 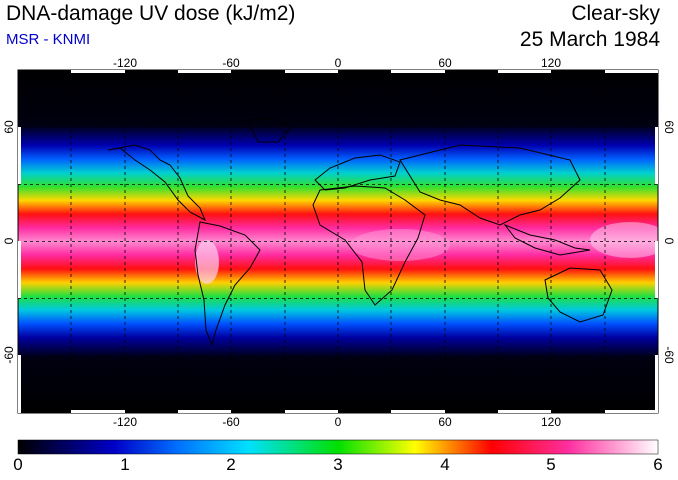 I want to click on lon-tick-bottom: 0, so click(x=338, y=422).